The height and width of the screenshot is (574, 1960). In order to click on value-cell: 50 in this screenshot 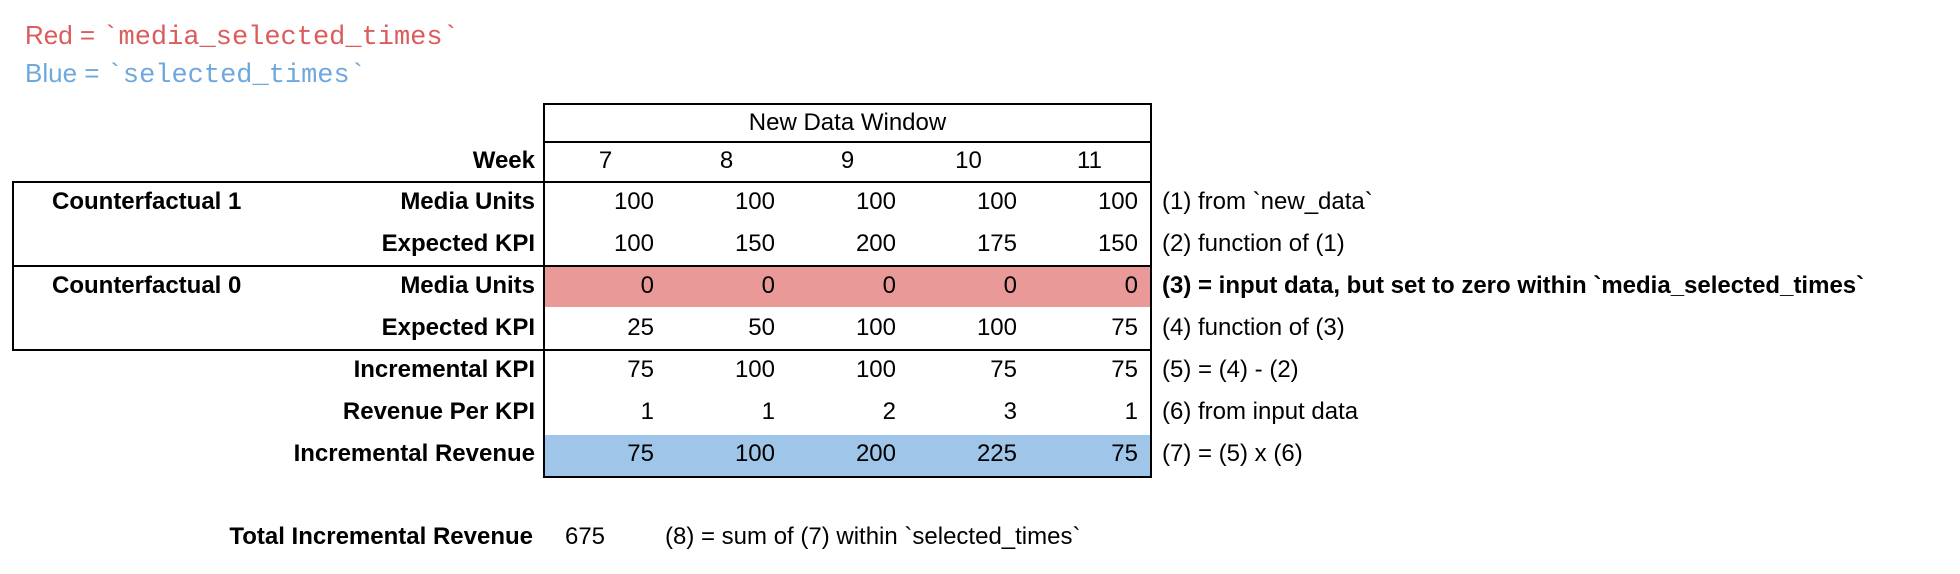, I will do `click(761, 327)`.